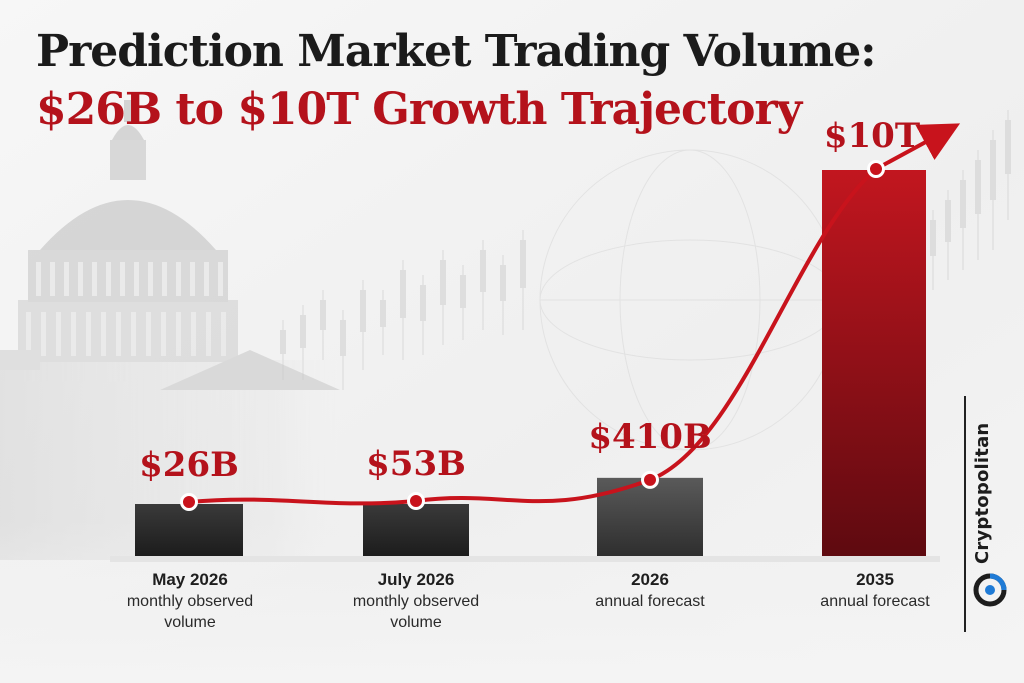  I want to click on brand-name: Cryptopolitan, so click(982, 493).